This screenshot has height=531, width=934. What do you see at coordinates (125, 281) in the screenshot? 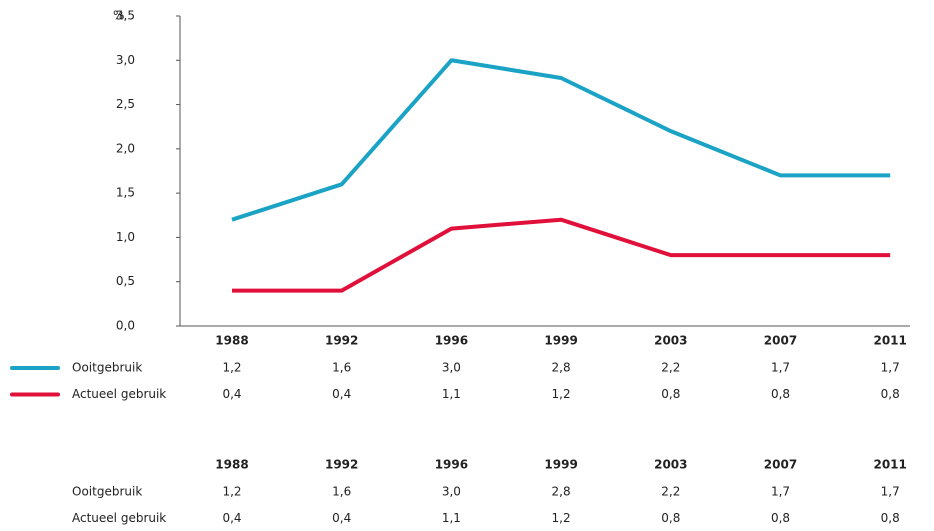
I see `y-tick-label: 0,5` at bounding box center [125, 281].